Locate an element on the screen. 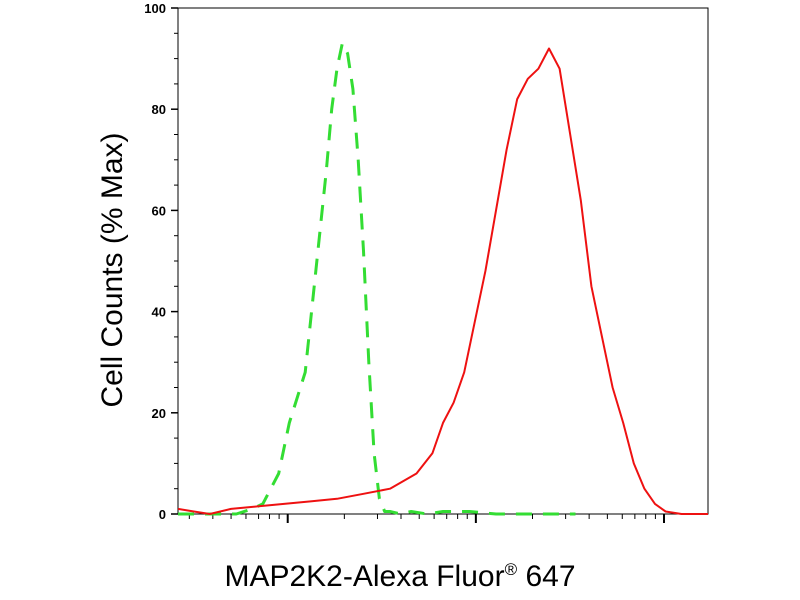 The image size is (800, 600). y-tick-label: 100 is located at coordinates (155, 8).